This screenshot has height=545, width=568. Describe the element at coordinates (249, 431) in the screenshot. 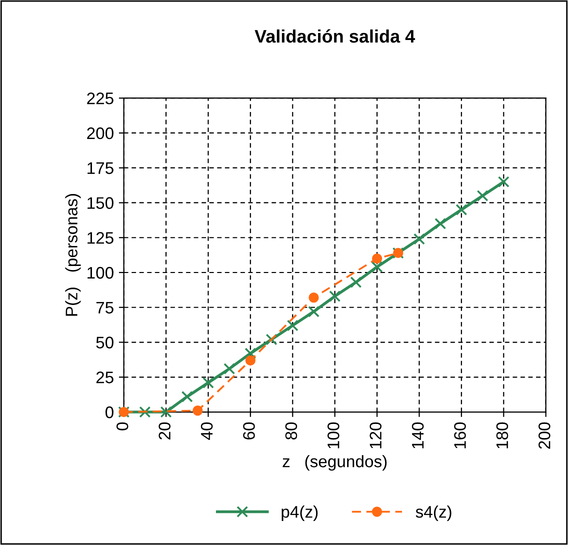

I see `x-tick-label: 60` at that location.